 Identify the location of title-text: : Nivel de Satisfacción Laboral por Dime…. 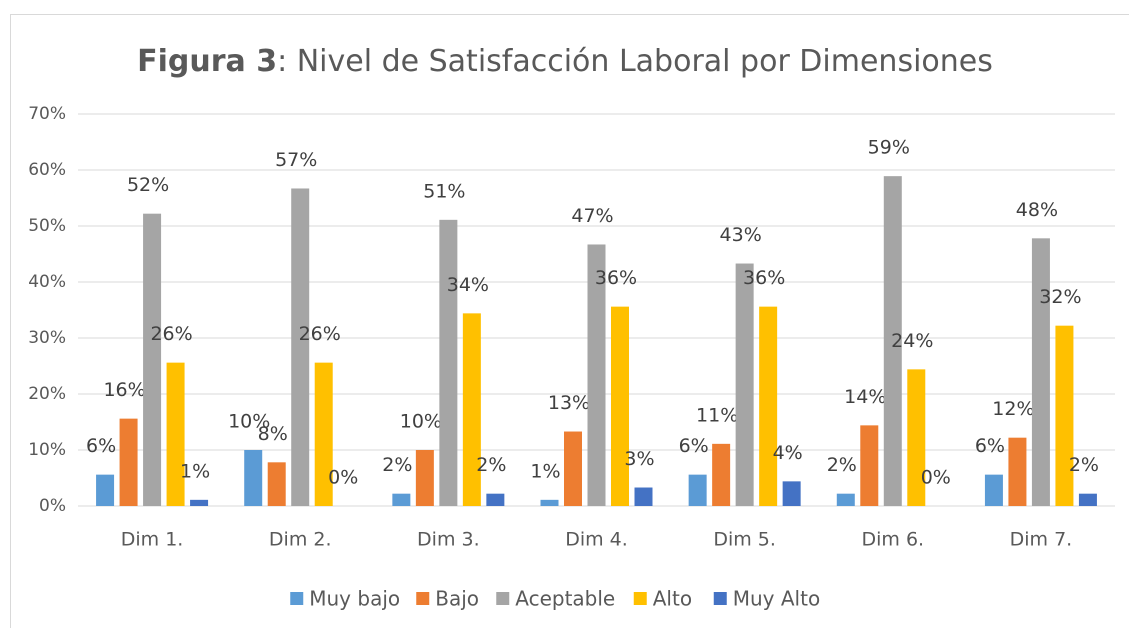
(635, 61).